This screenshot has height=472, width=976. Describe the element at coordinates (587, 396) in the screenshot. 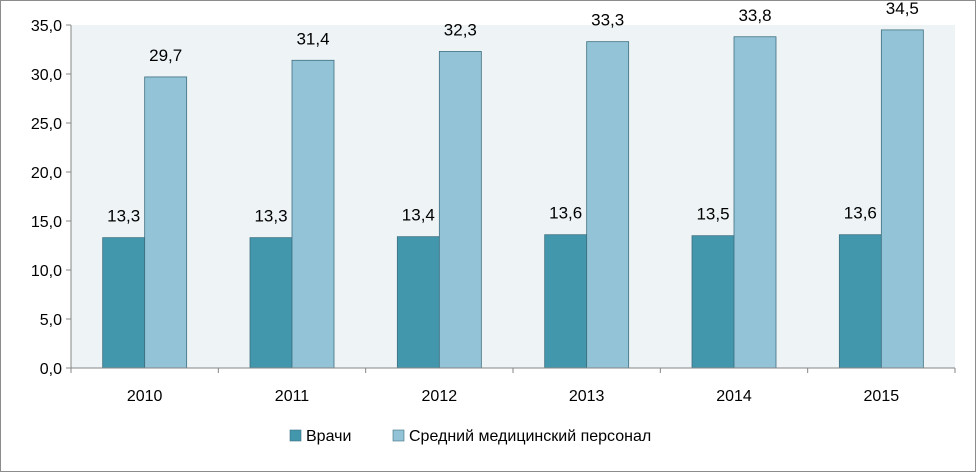

I see `x-tick-label: 2013` at that location.